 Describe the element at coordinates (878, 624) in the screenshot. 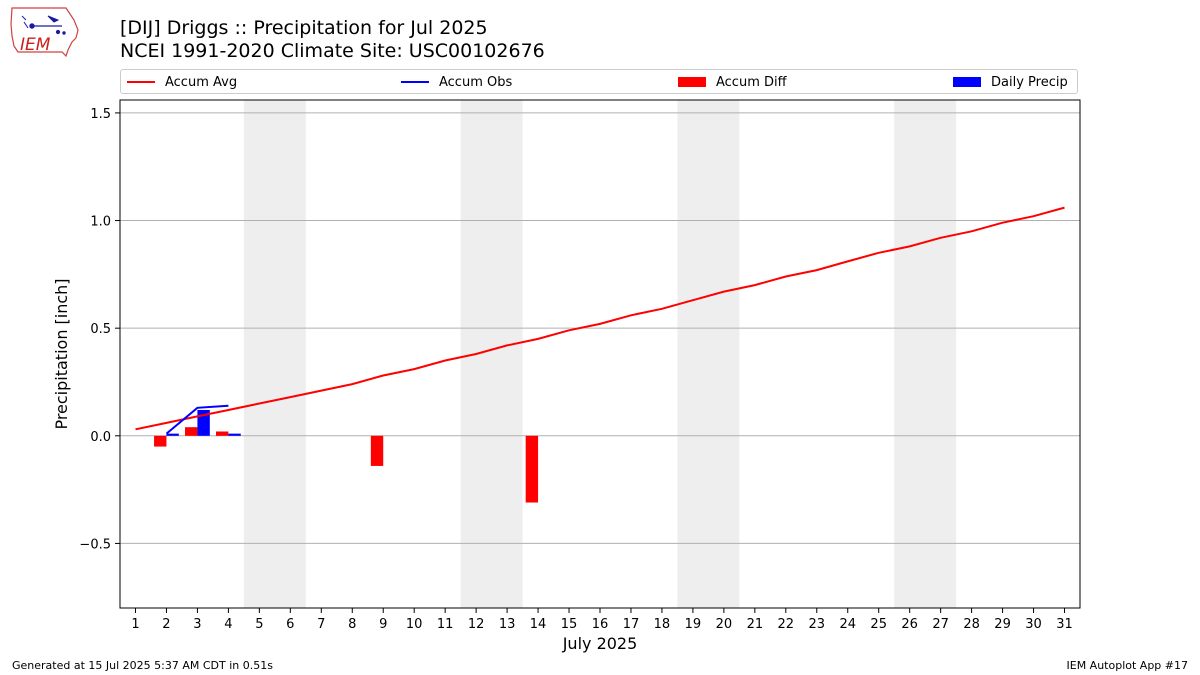

I see `x-tick-label: 25` at that location.